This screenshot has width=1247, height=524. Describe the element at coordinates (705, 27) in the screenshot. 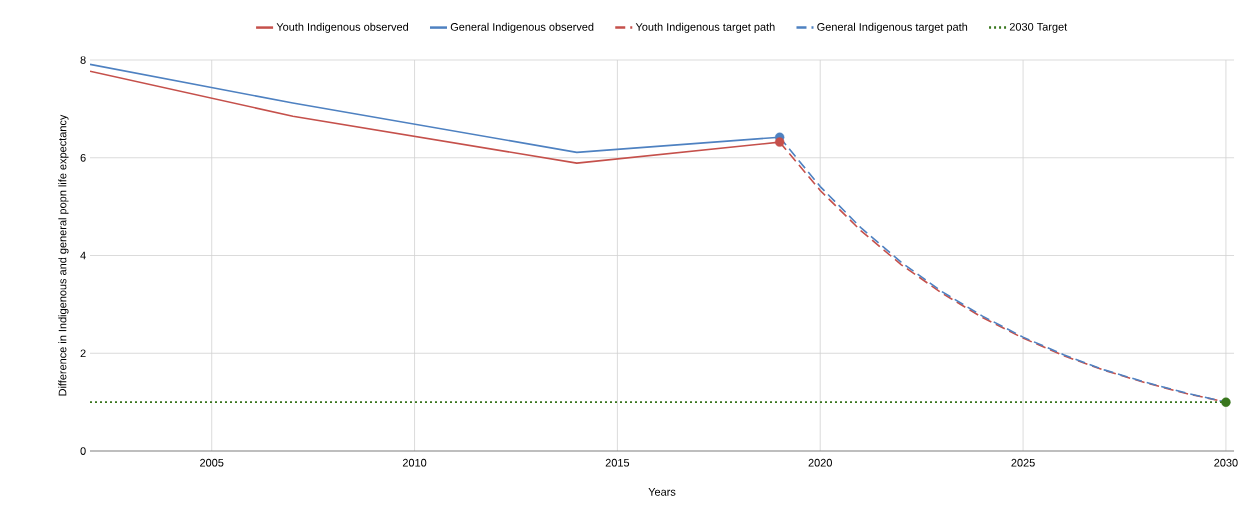

I see `legend-label: Youth Indigenous target path` at that location.